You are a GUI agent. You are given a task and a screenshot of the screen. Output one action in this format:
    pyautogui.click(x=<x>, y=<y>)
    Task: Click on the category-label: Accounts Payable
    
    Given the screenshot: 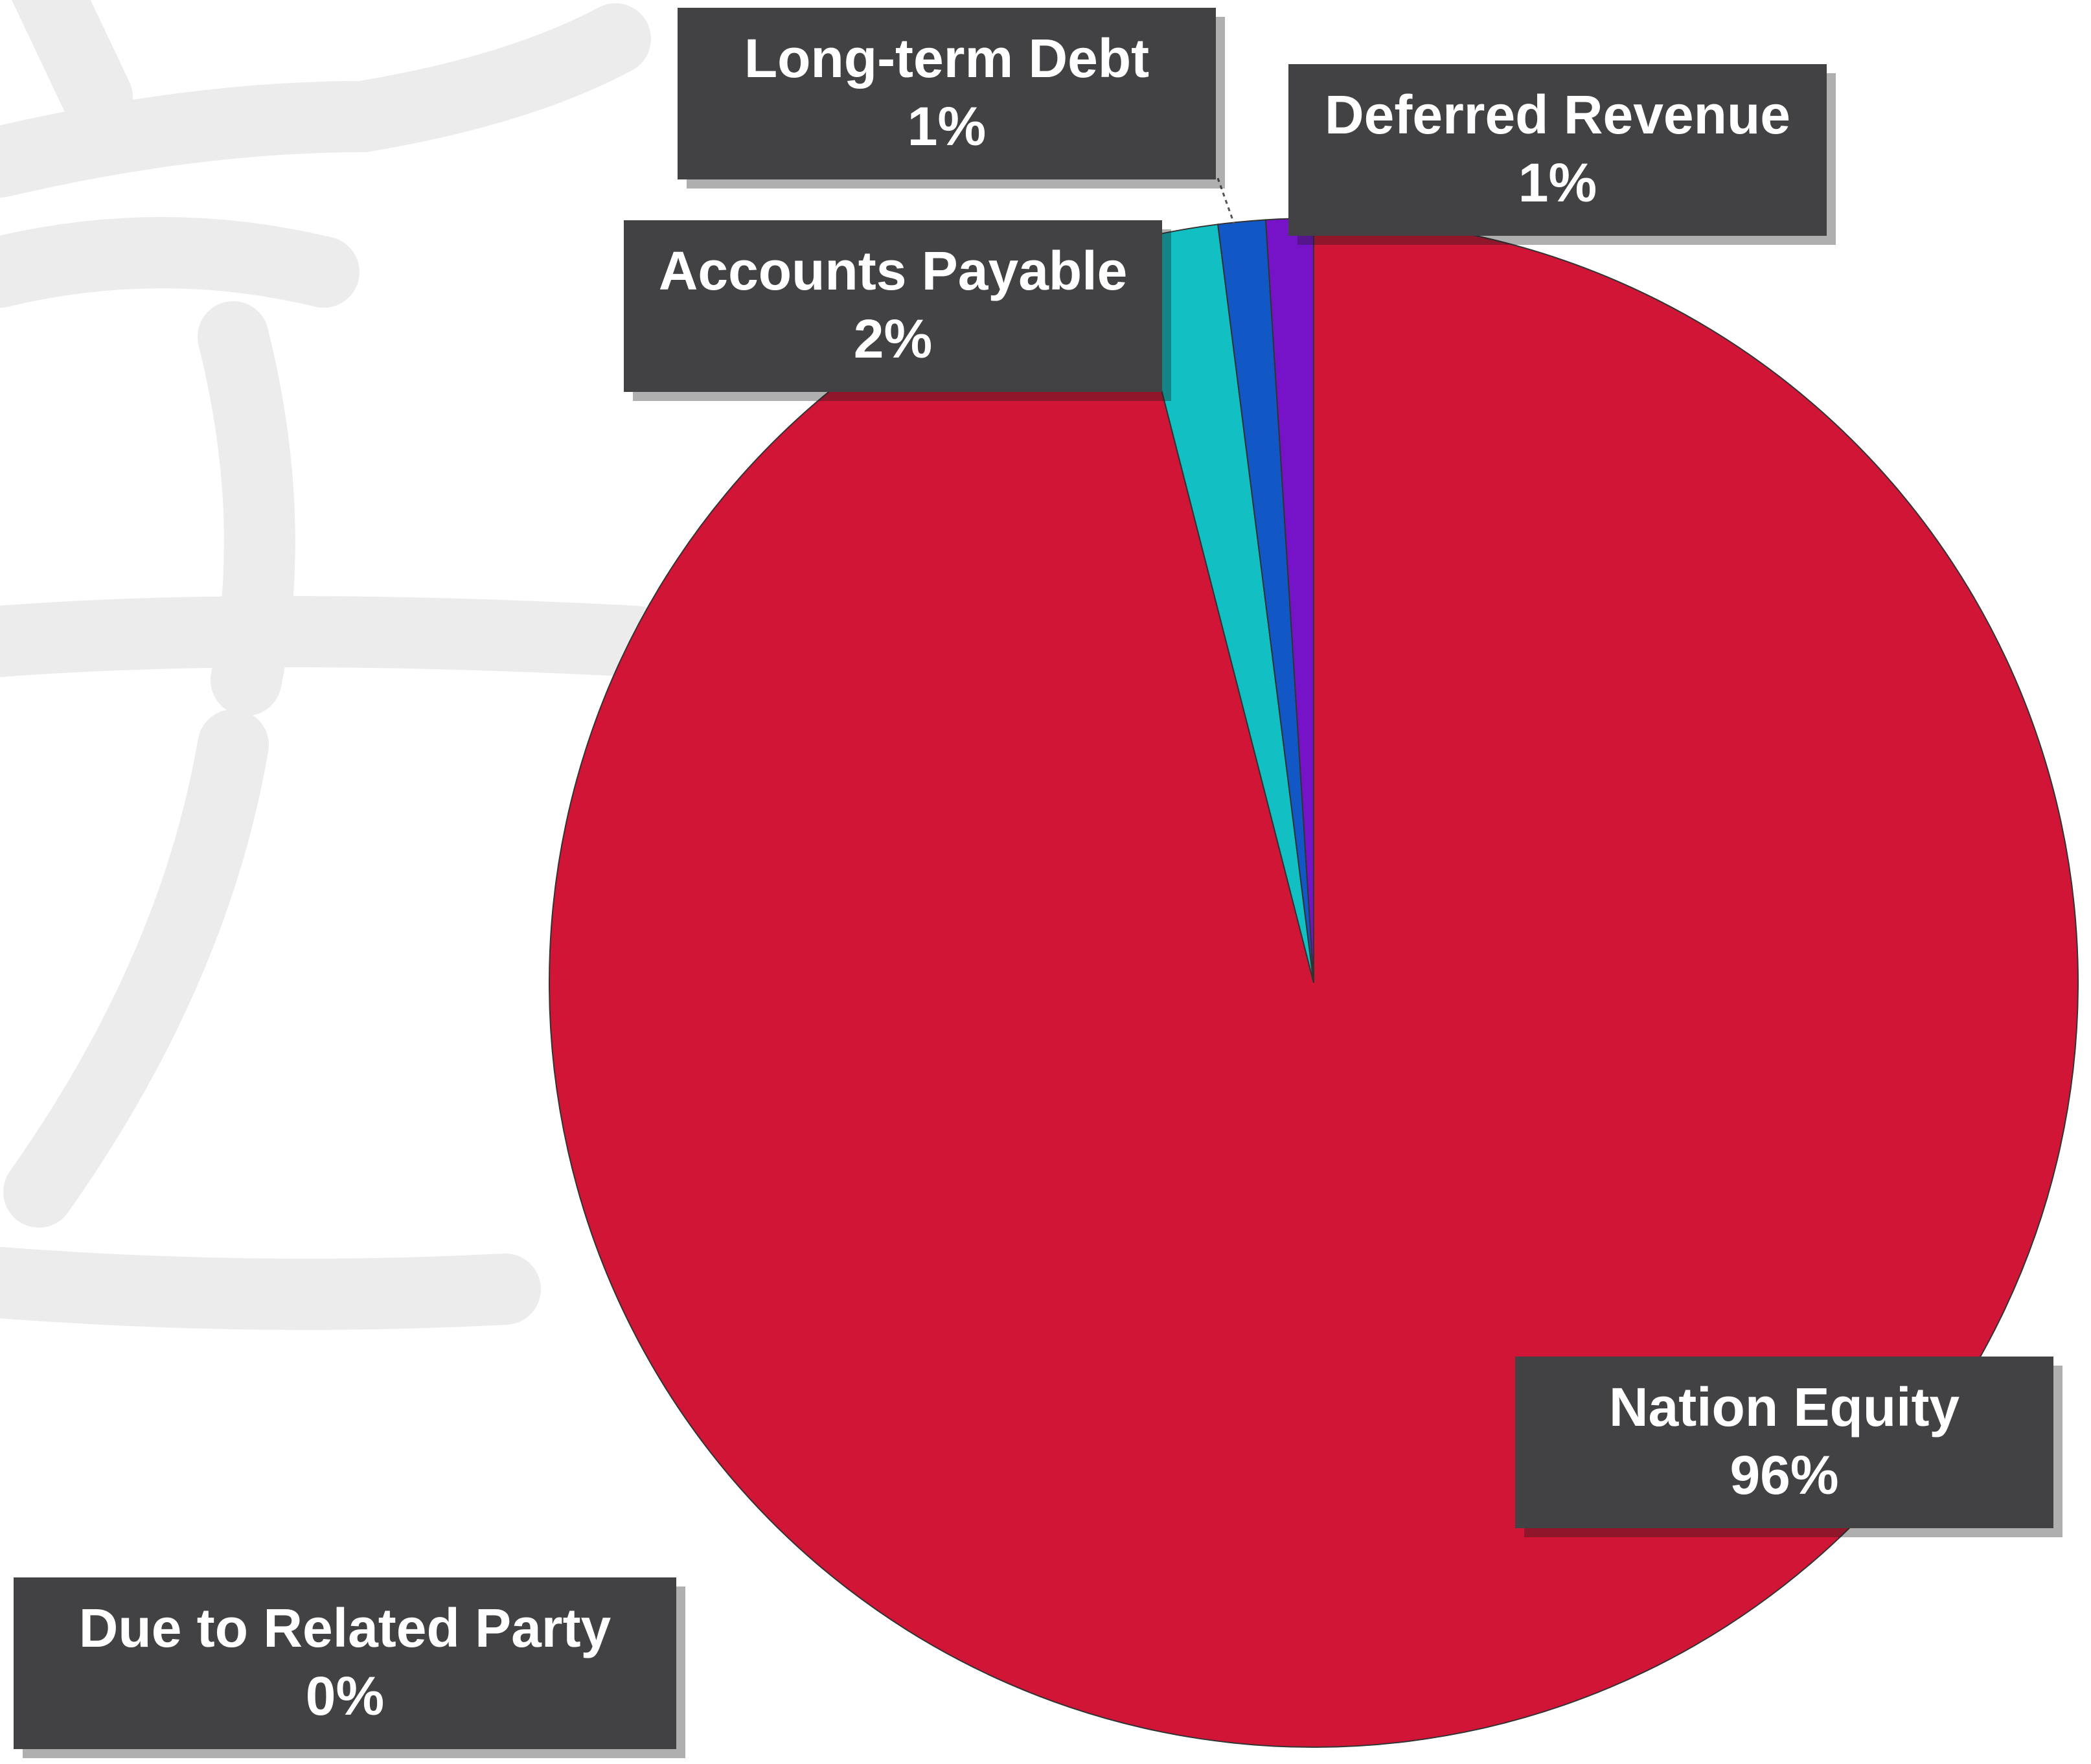 What is the action you would take?
    pyautogui.click(x=893, y=270)
    